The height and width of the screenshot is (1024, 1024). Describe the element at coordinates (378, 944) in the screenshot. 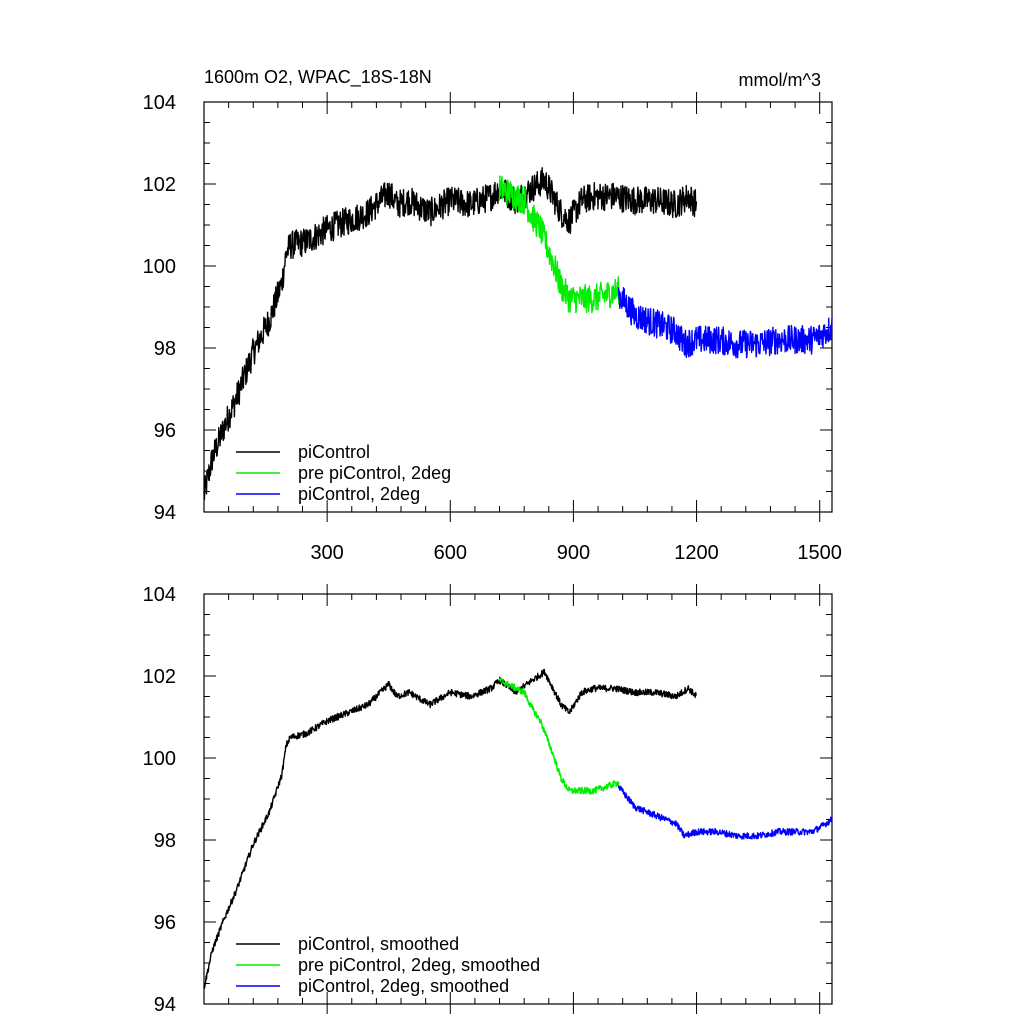

I see `legend-label: piControl, smoothed` at that location.